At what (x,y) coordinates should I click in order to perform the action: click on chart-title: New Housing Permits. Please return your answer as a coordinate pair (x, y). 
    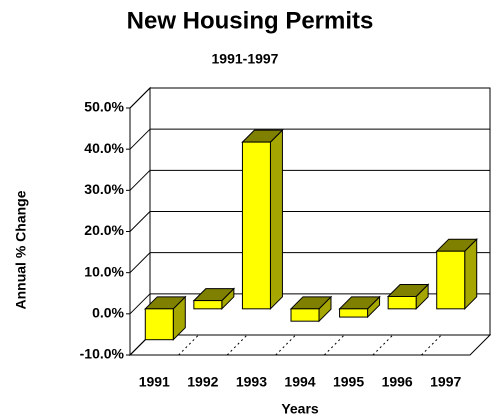
    Looking at the image, I should click on (250, 20).